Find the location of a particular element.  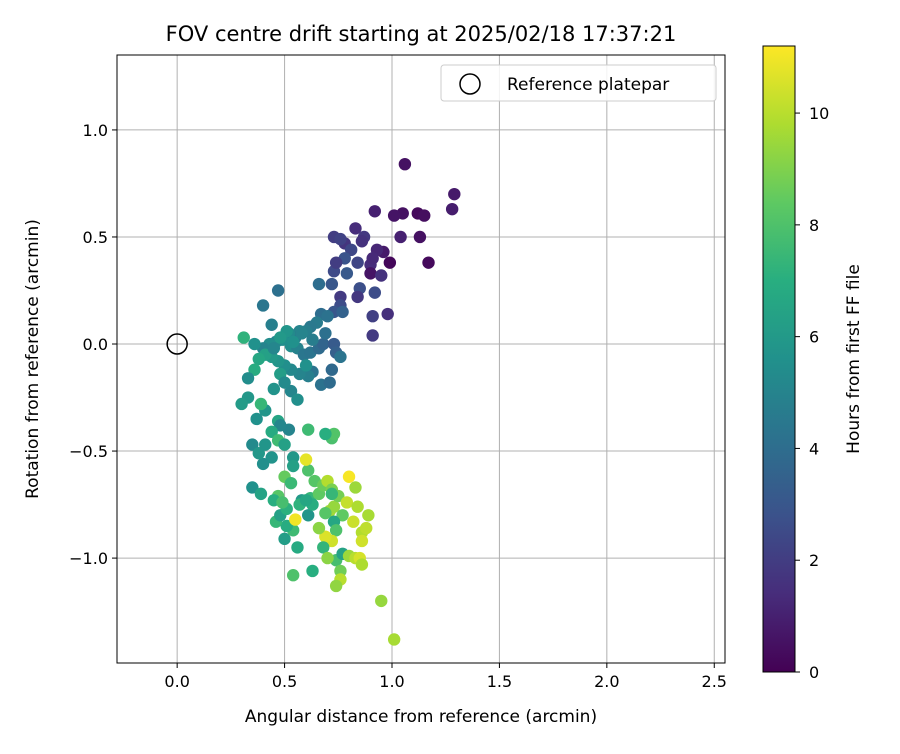

colorbar-tick-label: 8 is located at coordinates (814, 225).